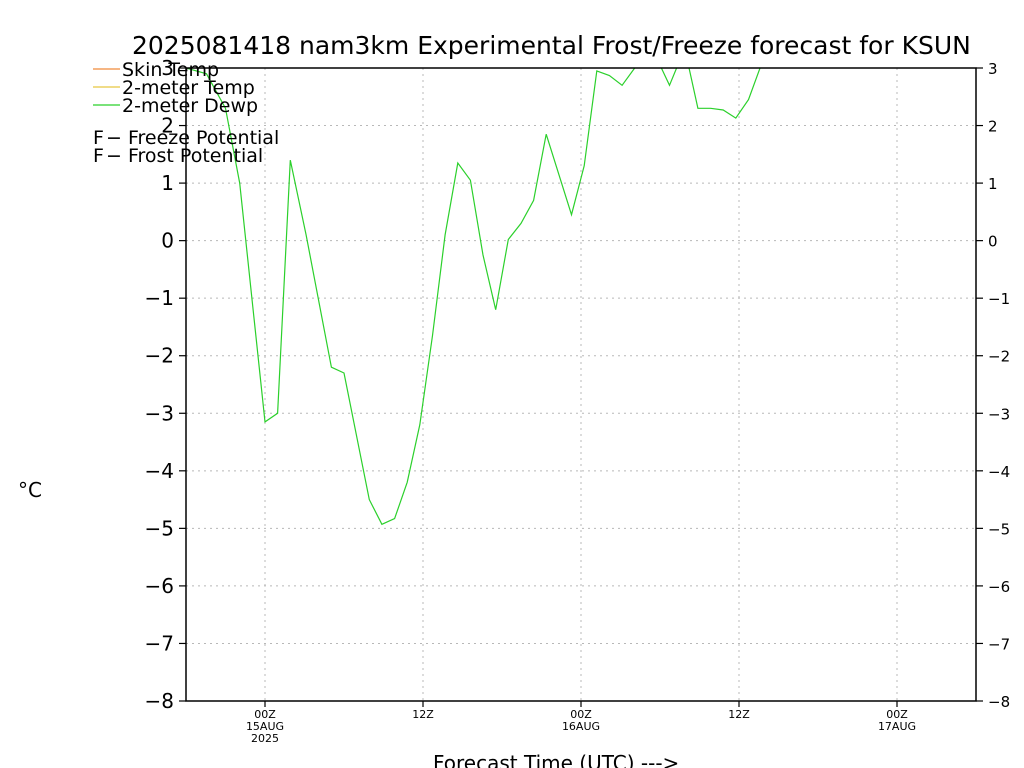 This screenshot has width=1024, height=768. What do you see at coordinates (190, 106) in the screenshot?
I see `legend-label: 2-meter Dewp` at bounding box center [190, 106].